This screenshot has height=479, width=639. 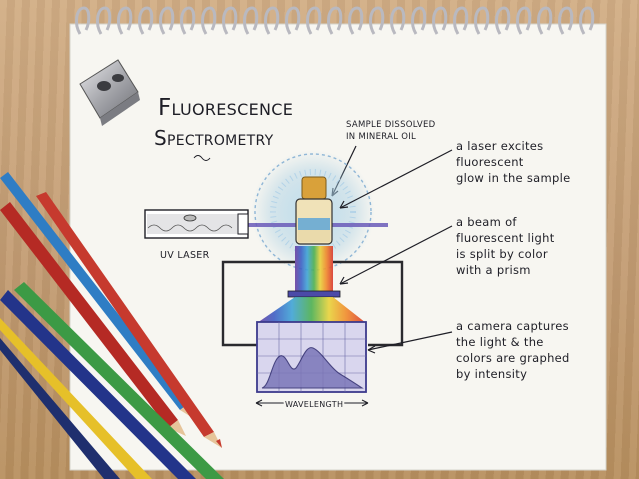 What do you see at coordinates (513, 178) in the screenshot?
I see `annotation-laser-line-3: glow in the sample` at bounding box center [513, 178].